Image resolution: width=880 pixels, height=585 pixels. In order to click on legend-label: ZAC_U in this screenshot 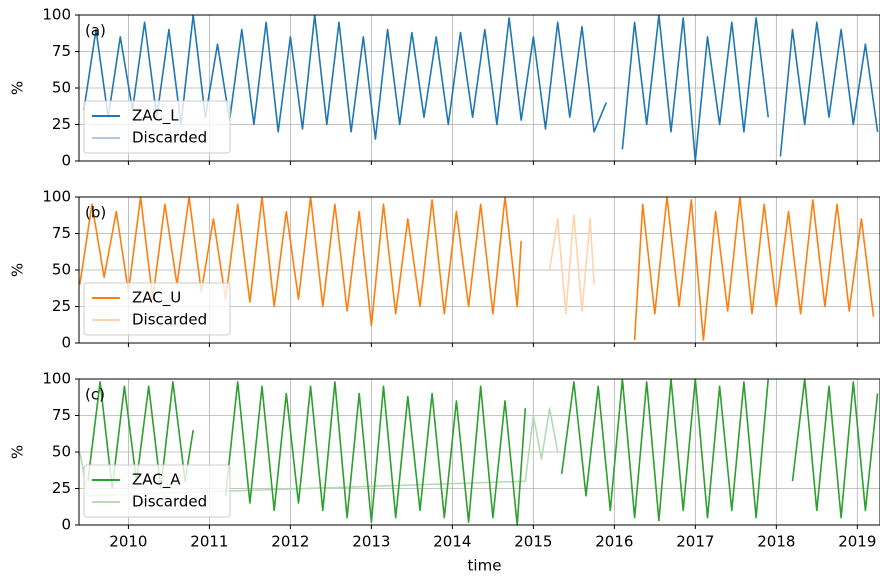, I will do `click(156, 298)`.